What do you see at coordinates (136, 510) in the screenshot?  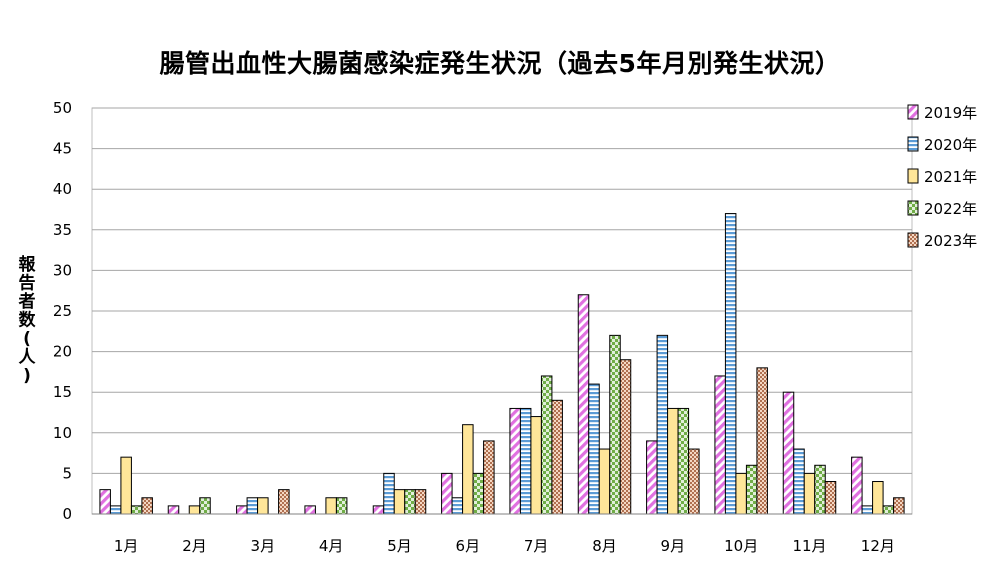 I see `bar-2022年-1月` at bounding box center [136, 510].